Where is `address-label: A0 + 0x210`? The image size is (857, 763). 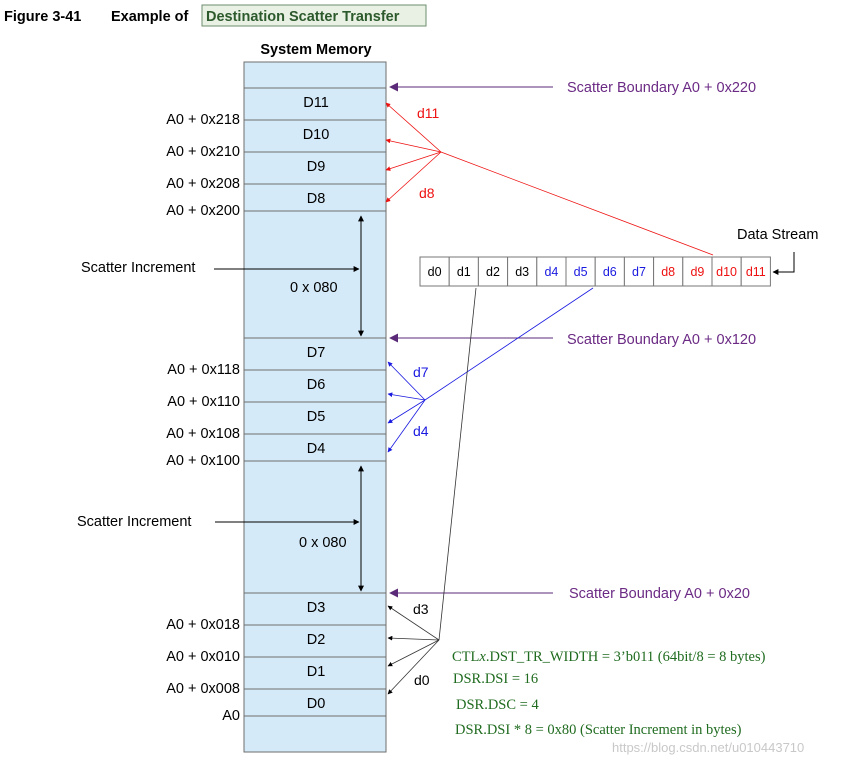 address-label: A0 + 0x210 is located at coordinates (203, 152).